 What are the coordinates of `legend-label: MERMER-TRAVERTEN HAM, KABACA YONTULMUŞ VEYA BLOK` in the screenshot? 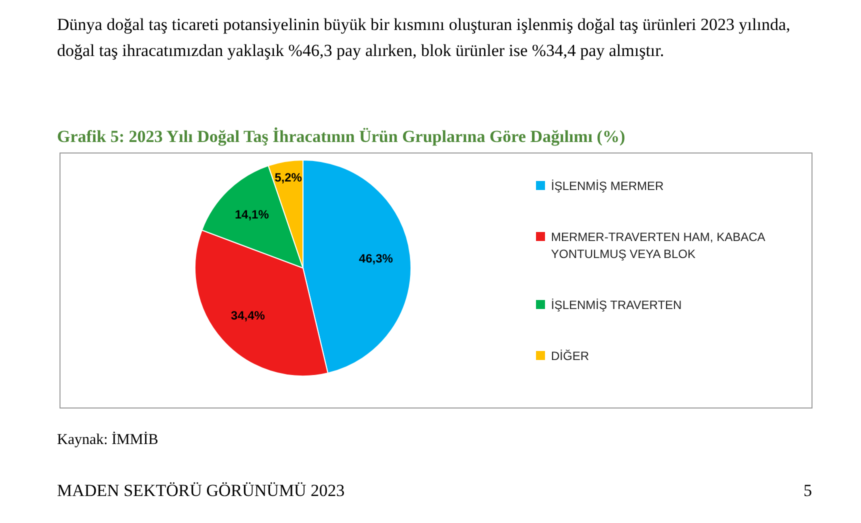 It's located at (658, 245).